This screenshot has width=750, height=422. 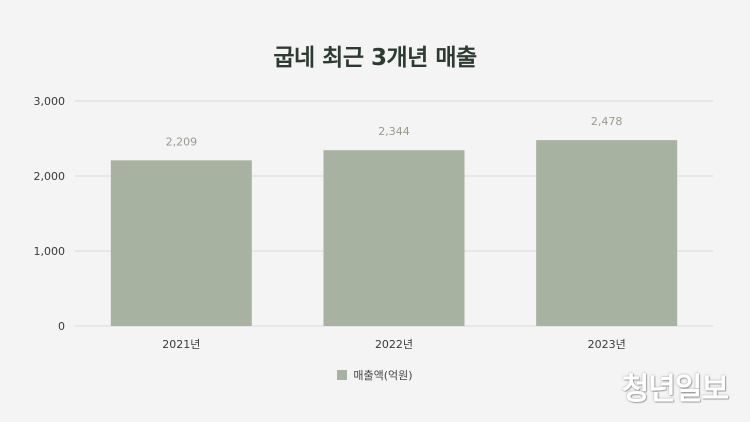 What do you see at coordinates (675, 389) in the screenshot?
I see `watermark-logo: 청년일보` at bounding box center [675, 389].